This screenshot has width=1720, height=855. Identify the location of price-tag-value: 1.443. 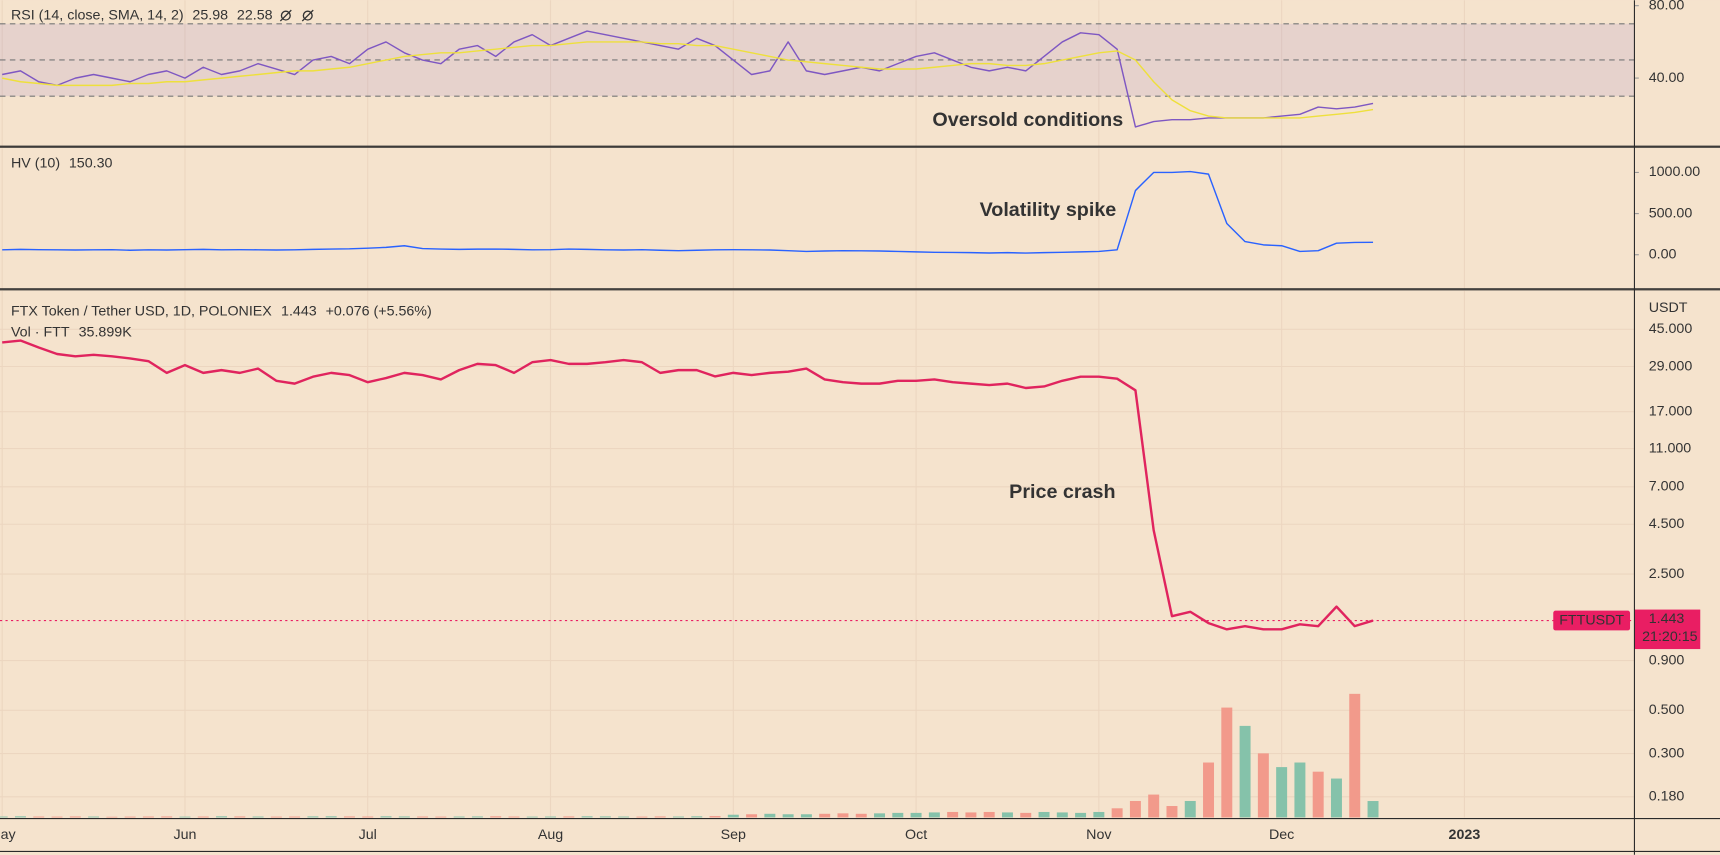
(1667, 619).